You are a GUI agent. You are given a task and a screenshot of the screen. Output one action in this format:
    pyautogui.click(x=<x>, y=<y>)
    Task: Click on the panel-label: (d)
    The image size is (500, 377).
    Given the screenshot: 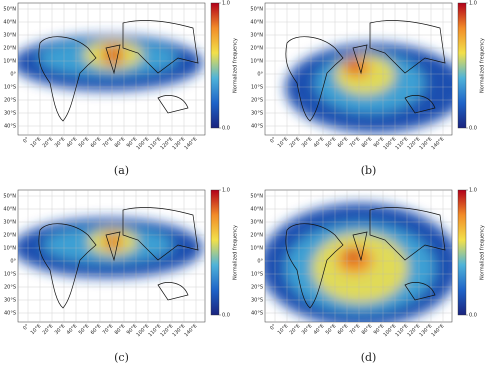 What is the action you would take?
    pyautogui.click(x=369, y=357)
    